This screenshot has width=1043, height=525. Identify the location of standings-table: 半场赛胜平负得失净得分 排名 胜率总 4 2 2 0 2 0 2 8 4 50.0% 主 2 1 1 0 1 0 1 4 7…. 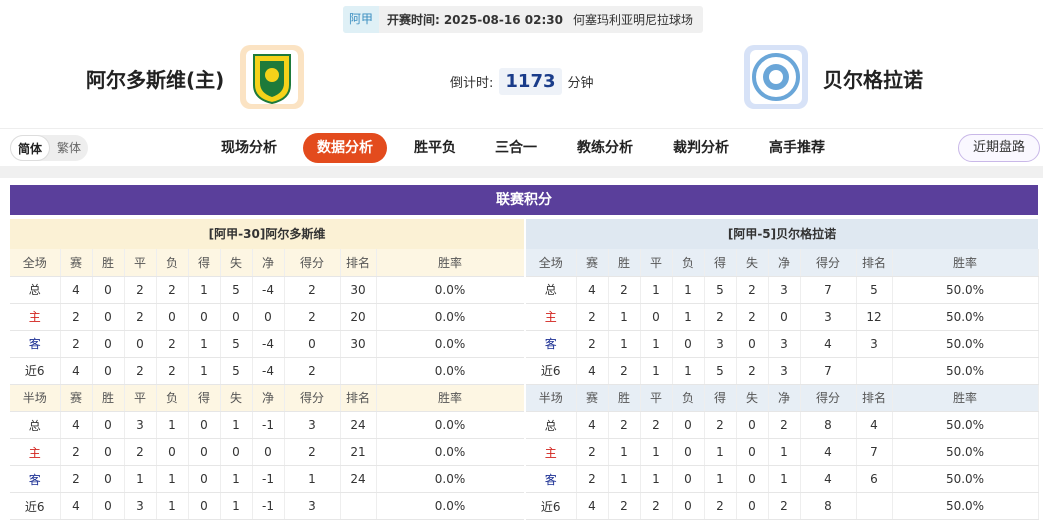
(782, 452).